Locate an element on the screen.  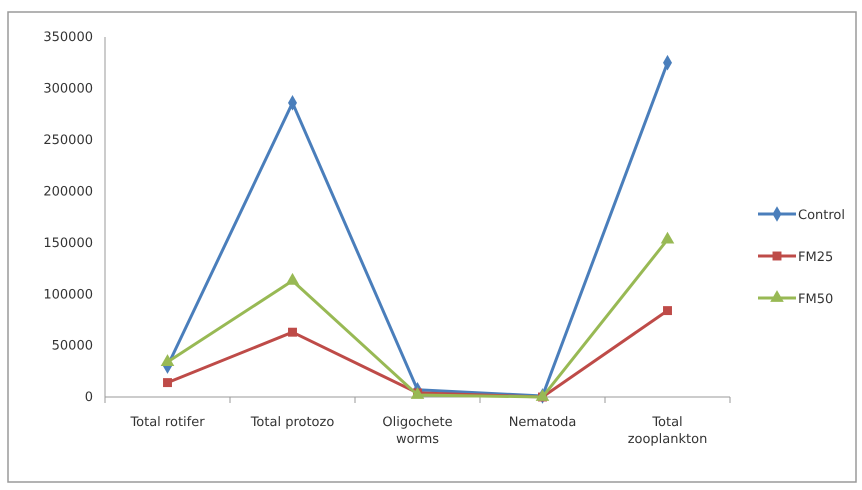
legend-label: Control is located at coordinates (821, 215).